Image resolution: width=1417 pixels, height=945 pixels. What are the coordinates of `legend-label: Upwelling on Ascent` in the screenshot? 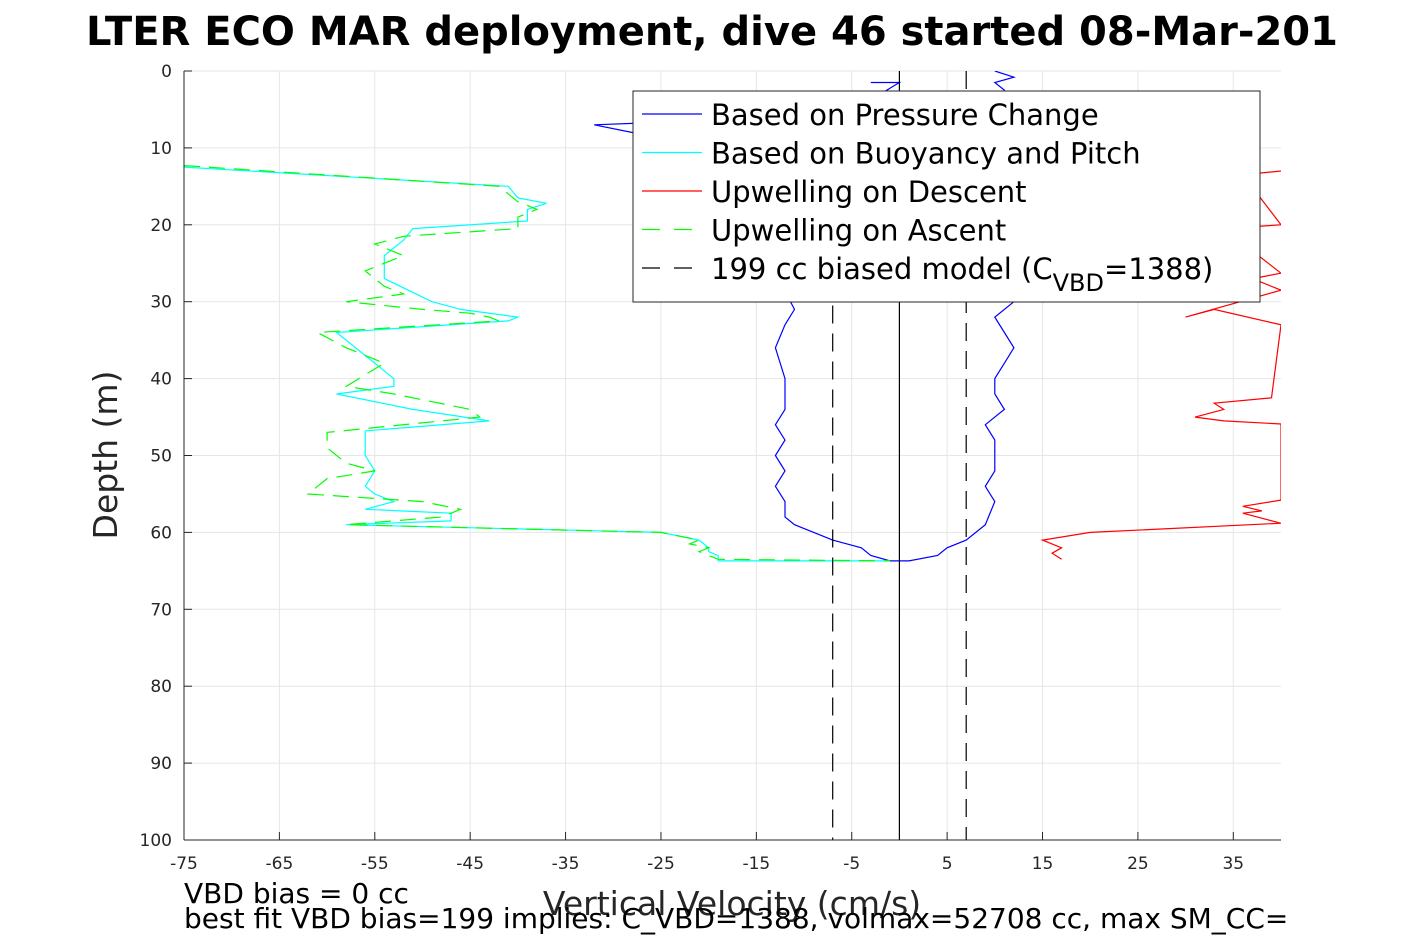 It's located at (858, 231).